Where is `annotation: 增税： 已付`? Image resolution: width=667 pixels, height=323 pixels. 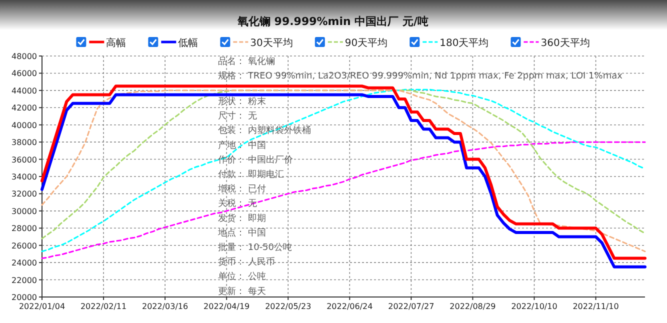 annotation: 增税： 已付 is located at coordinates (241, 189).